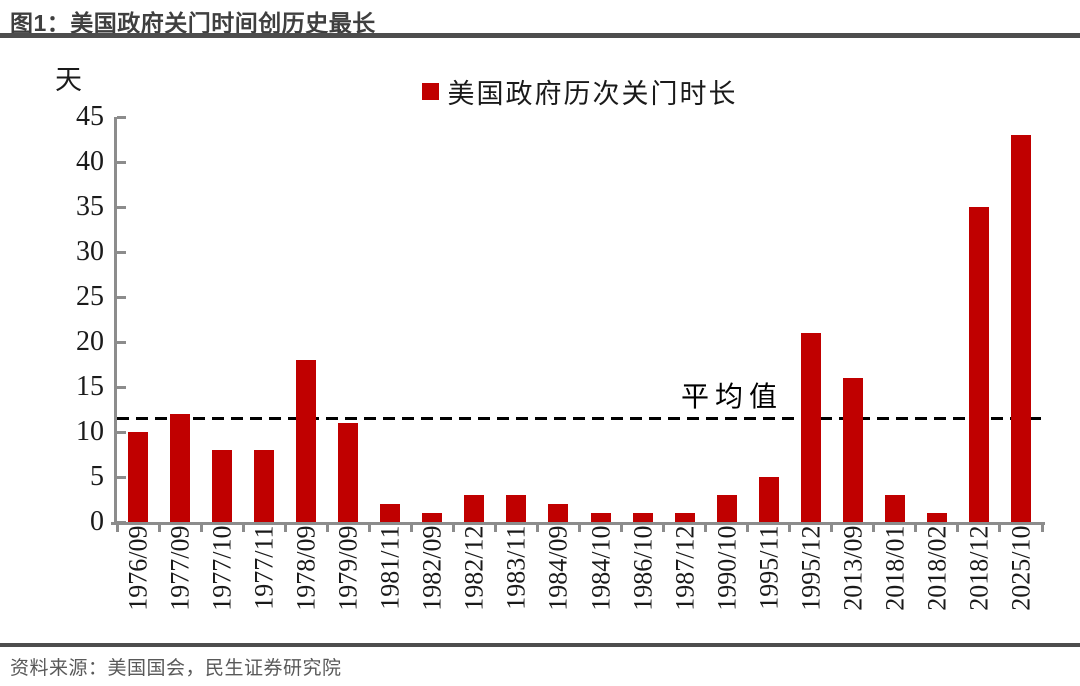 This screenshot has height=686, width=1080. I want to click on y-axis-tick-label: 20, so click(90, 341).